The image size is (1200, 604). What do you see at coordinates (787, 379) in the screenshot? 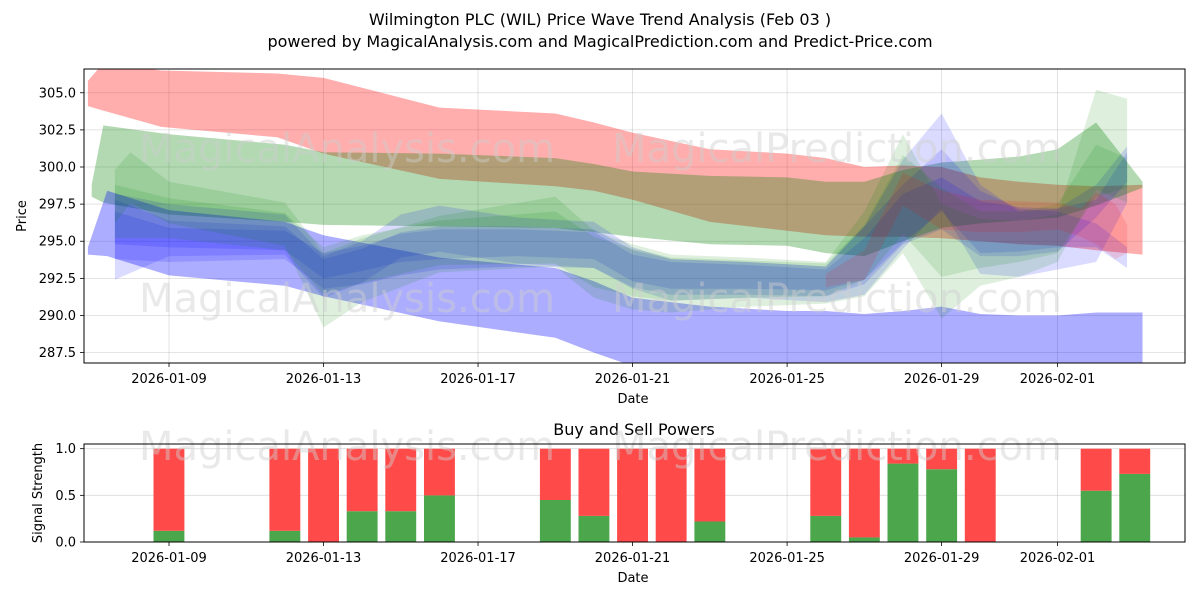
I see `price-x-tick-label: 2026-01-25` at bounding box center [787, 379].